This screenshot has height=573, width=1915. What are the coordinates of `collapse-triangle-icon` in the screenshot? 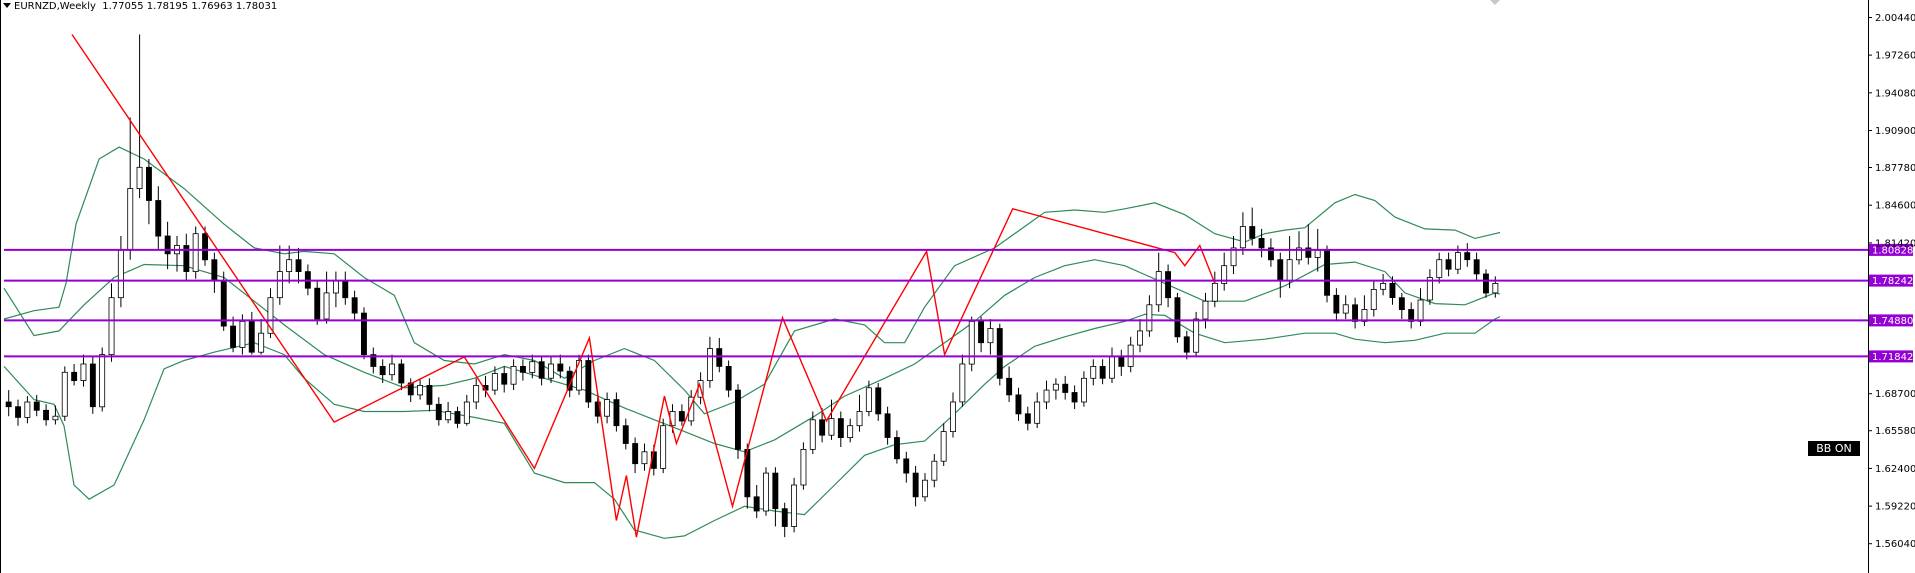 It's located at (7, 5).